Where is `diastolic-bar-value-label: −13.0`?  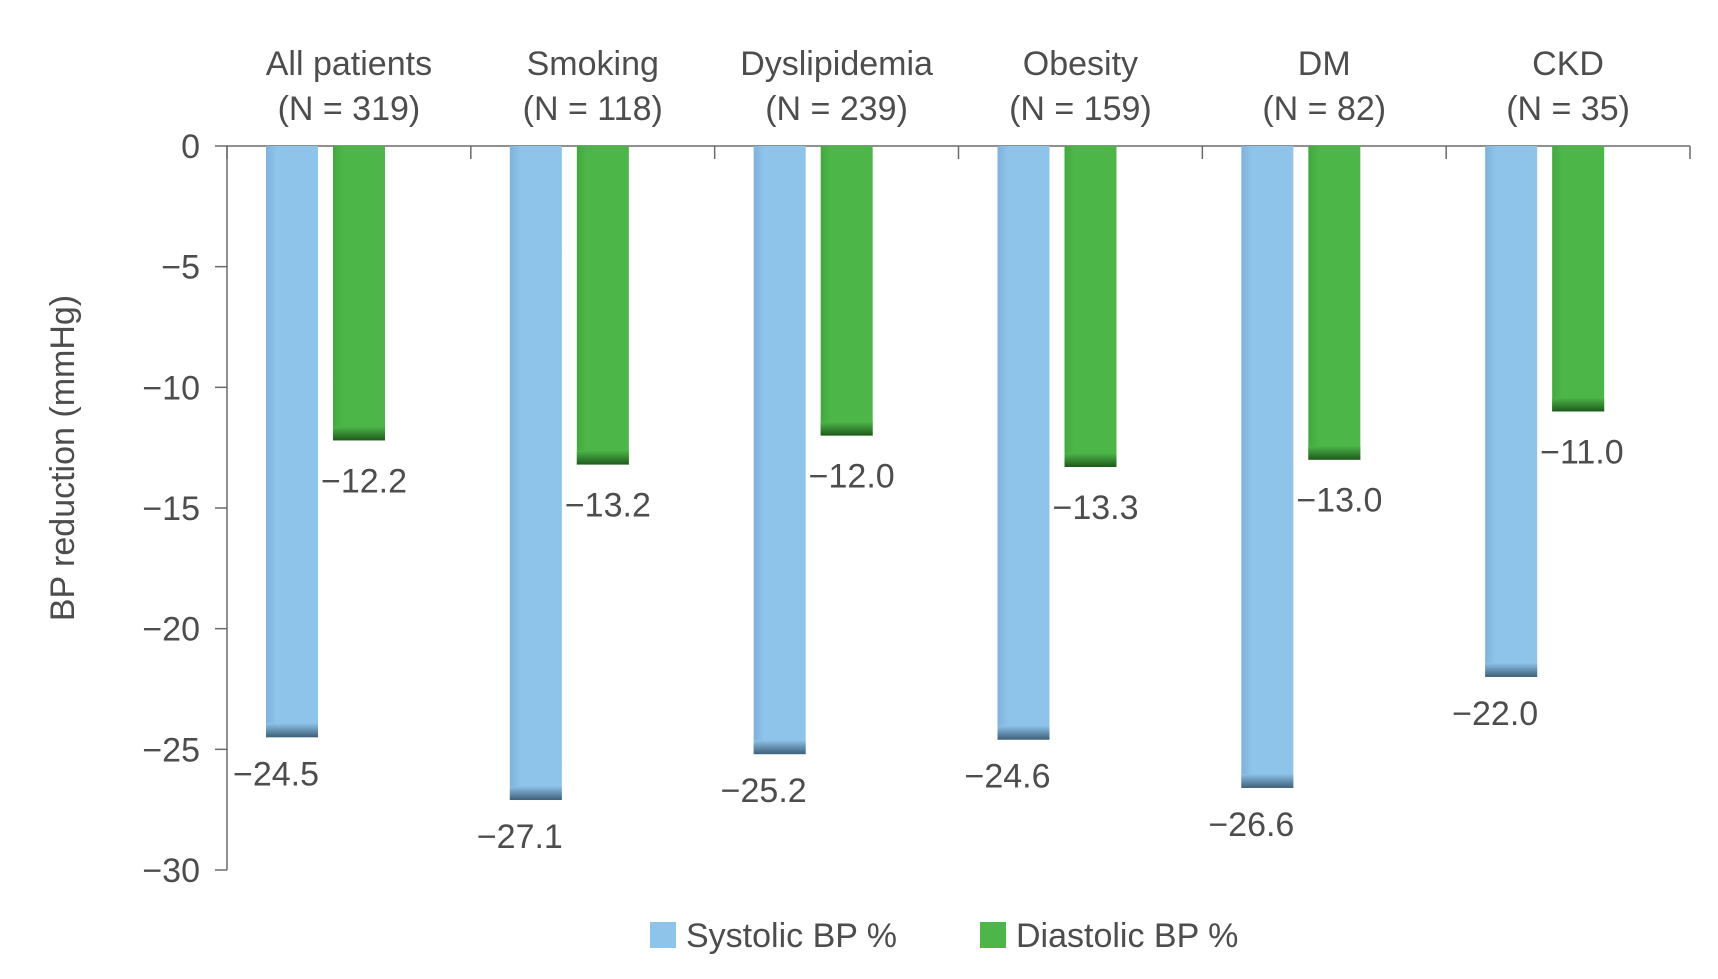
diastolic-bar-value-label: −13.0 is located at coordinates (1339, 501).